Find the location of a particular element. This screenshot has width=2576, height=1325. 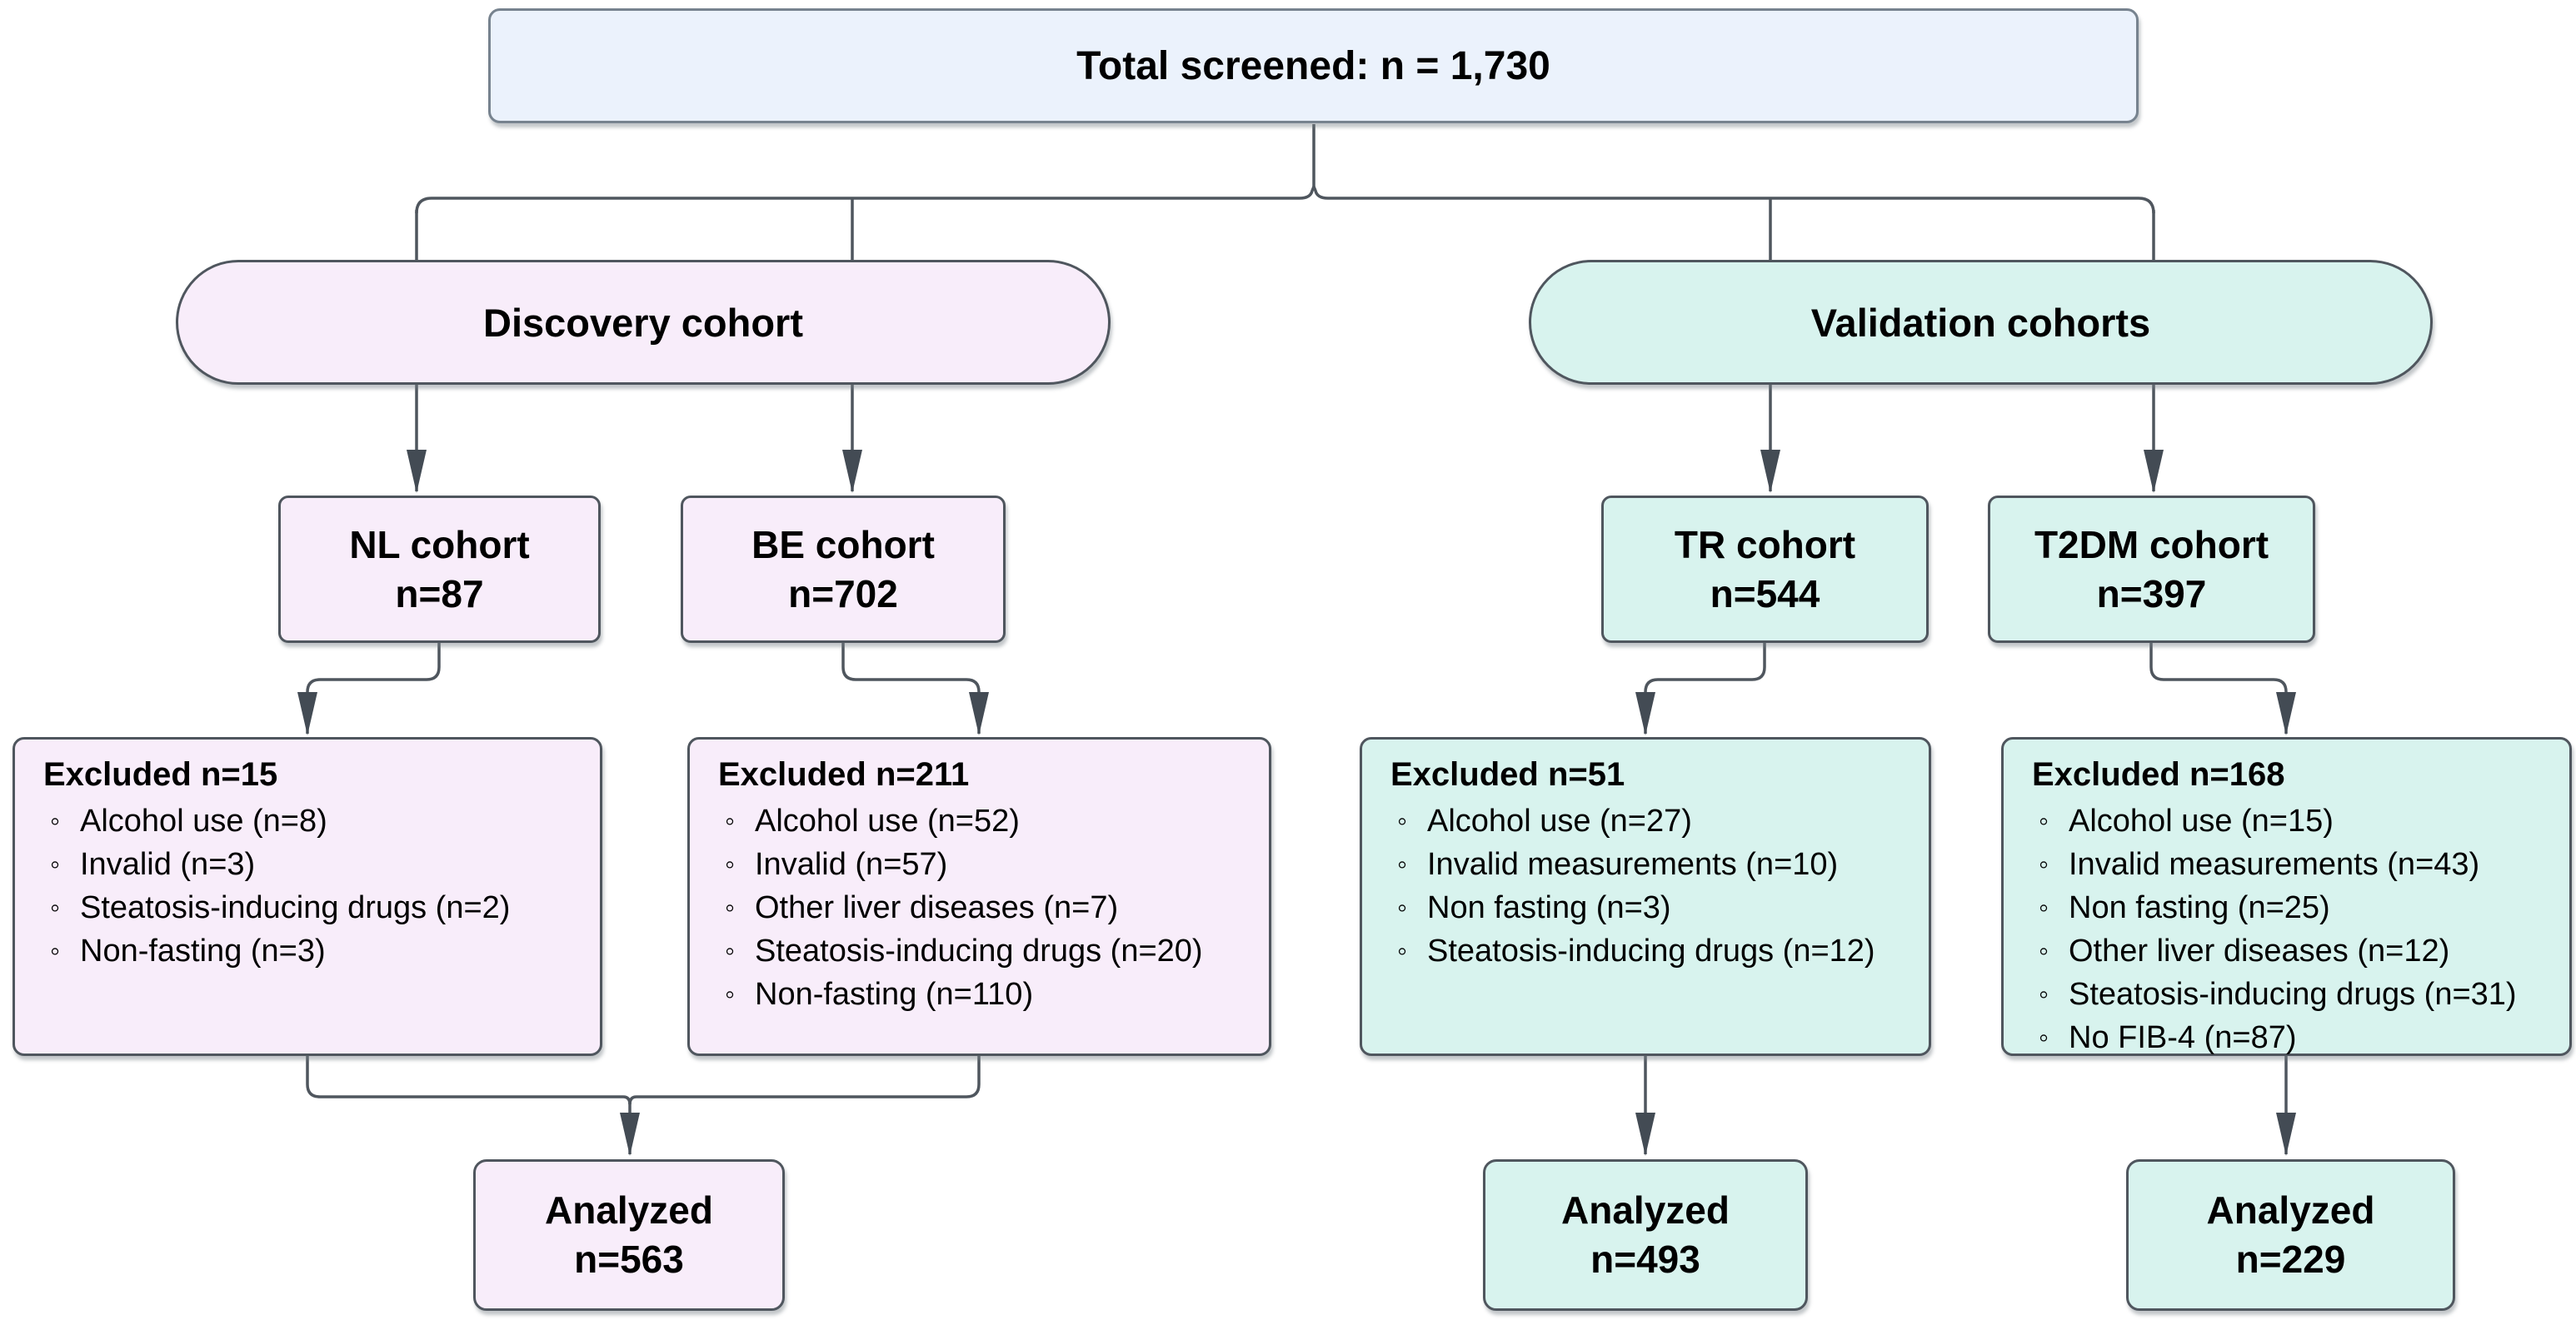

excluded-item: No FIB-4 (n=87) is located at coordinates (2274, 1037).